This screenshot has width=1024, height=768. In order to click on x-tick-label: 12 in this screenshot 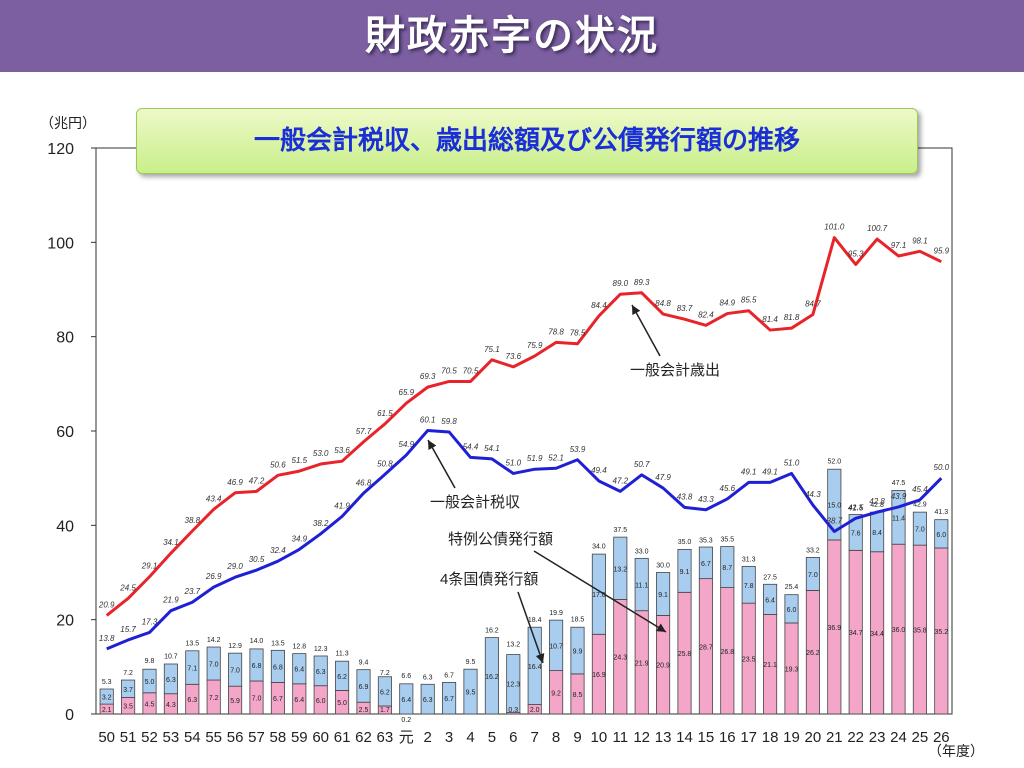, I will do `click(641, 737)`.